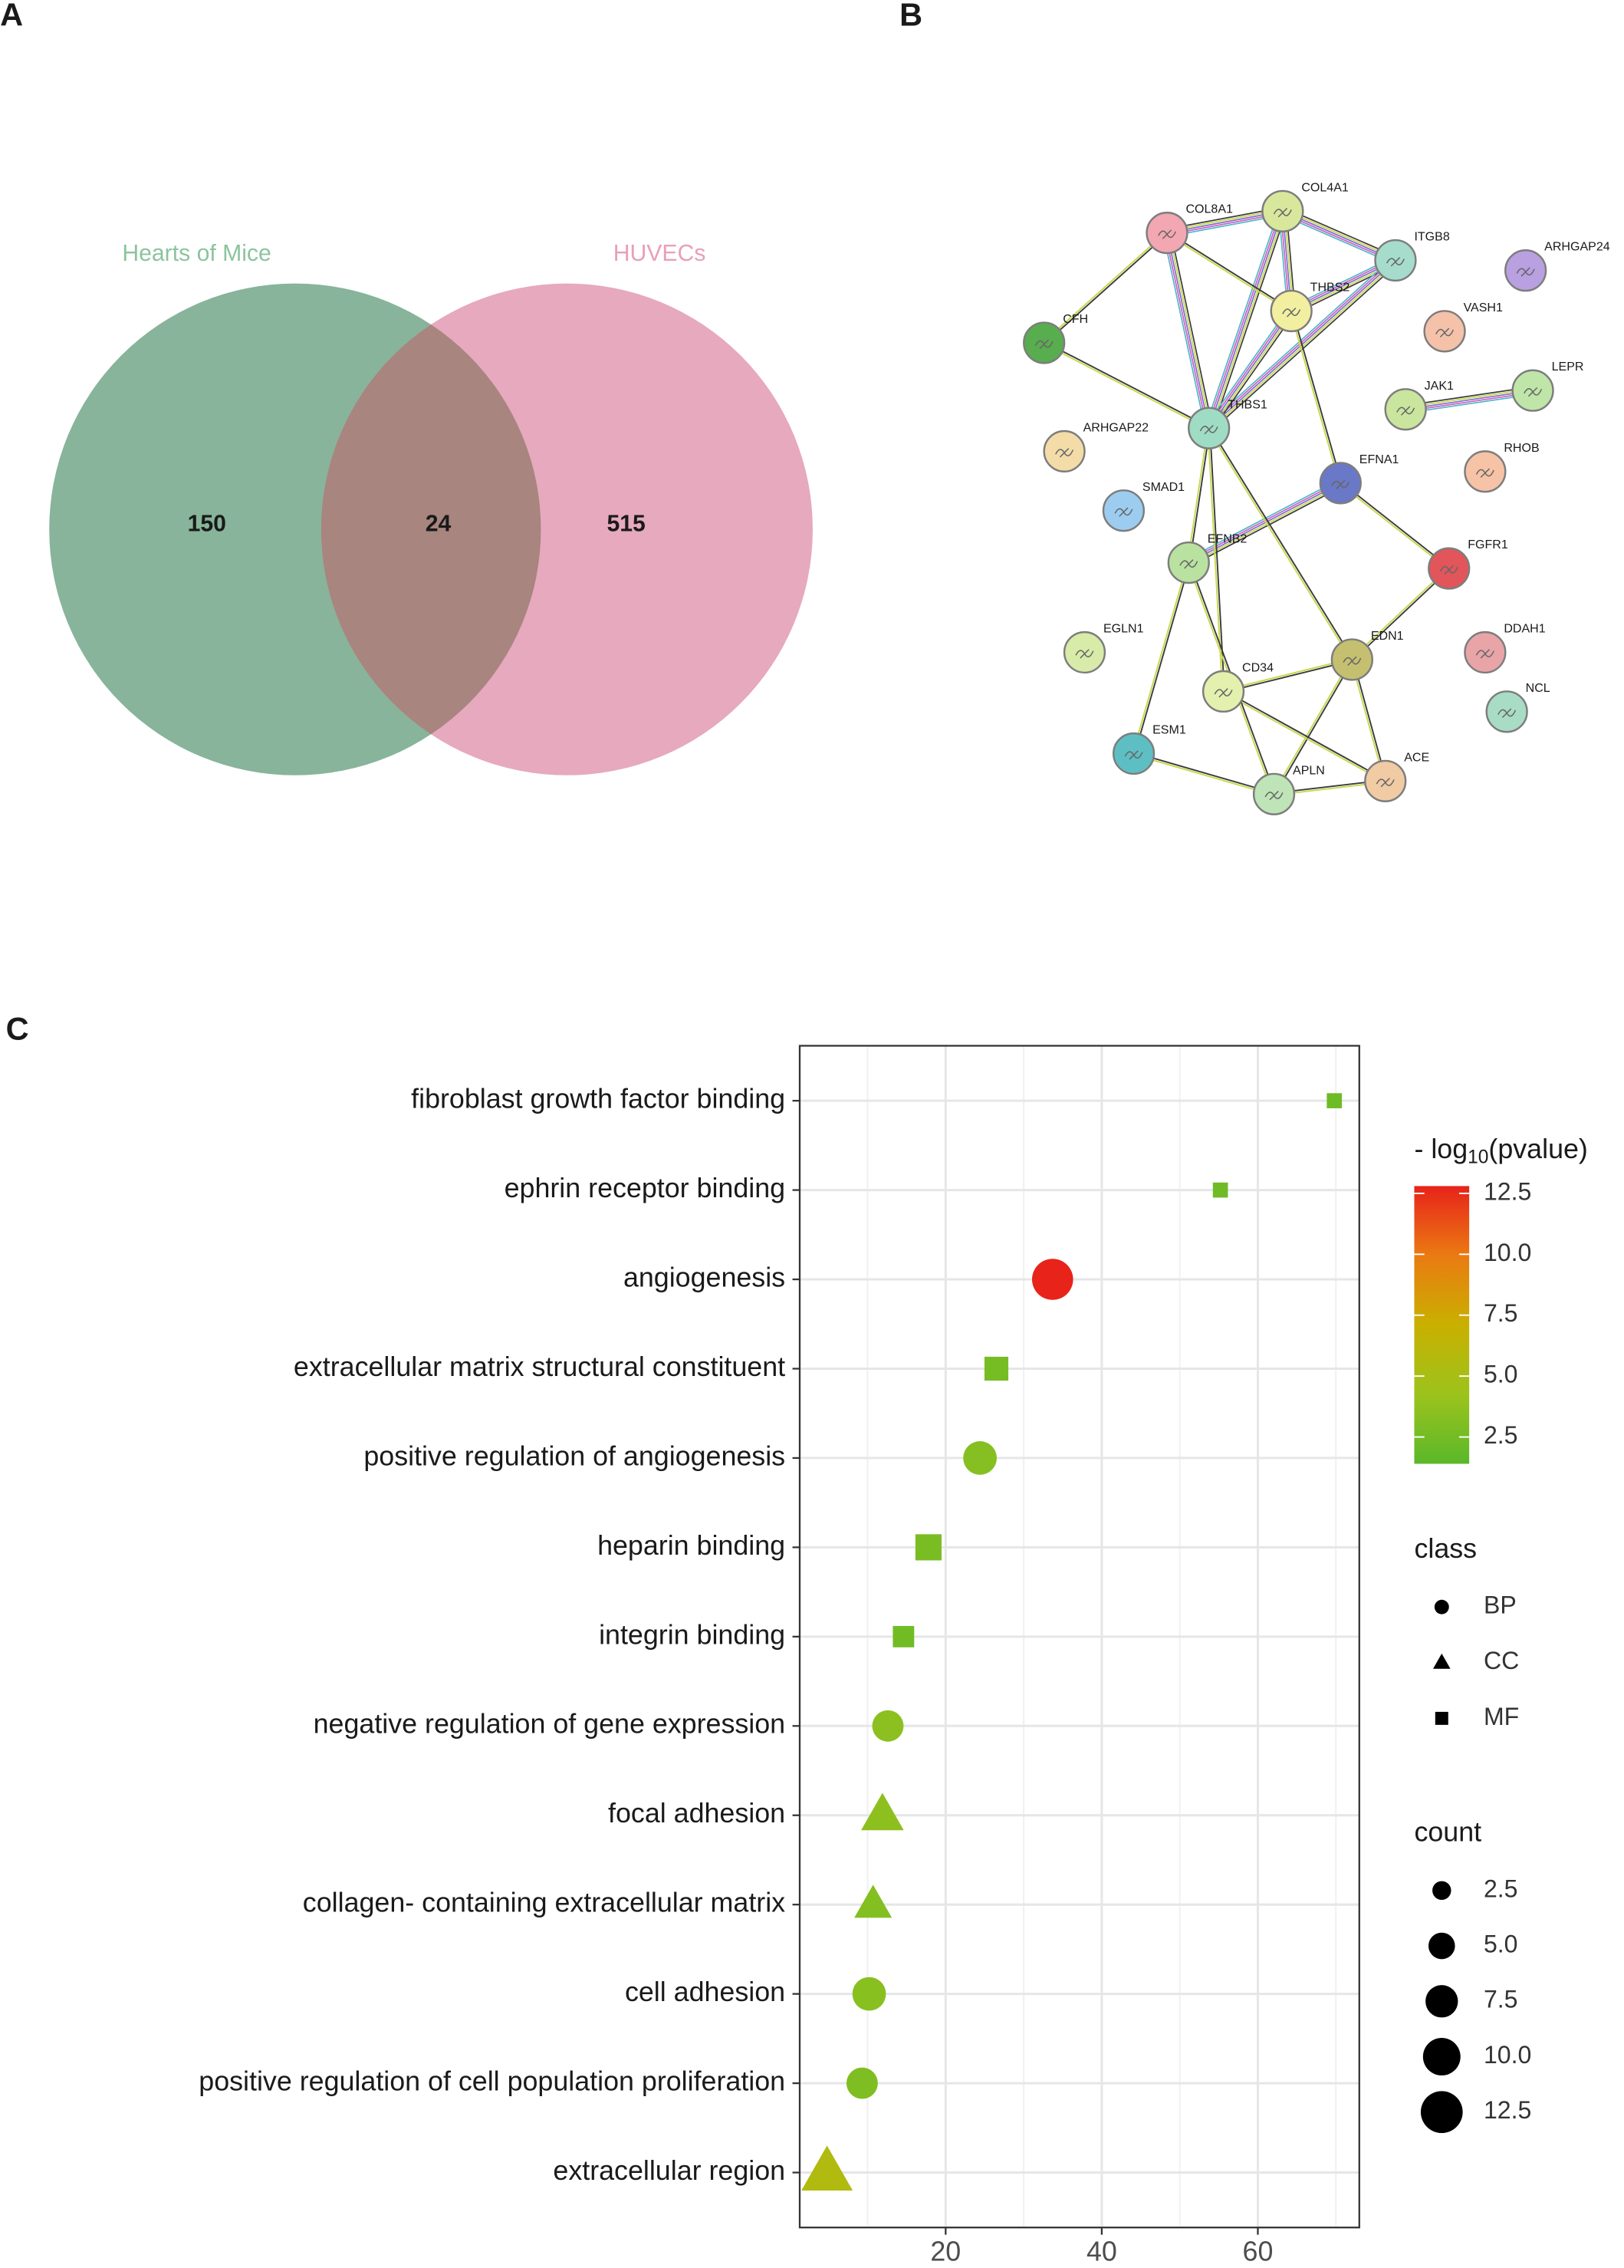 The height and width of the screenshot is (2268, 1624). Describe the element at coordinates (626, 524) in the screenshot. I see `region-count: 515` at that location.